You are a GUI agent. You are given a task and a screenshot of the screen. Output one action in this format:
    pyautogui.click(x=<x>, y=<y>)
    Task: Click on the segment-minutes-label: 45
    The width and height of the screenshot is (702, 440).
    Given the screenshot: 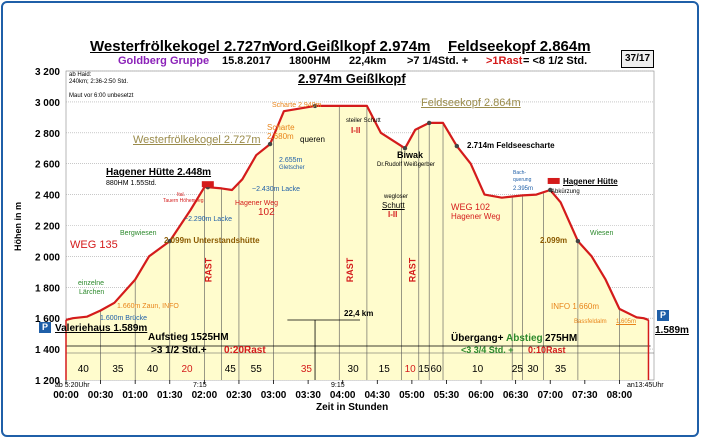 What is the action you would take?
    pyautogui.click(x=231, y=369)
    